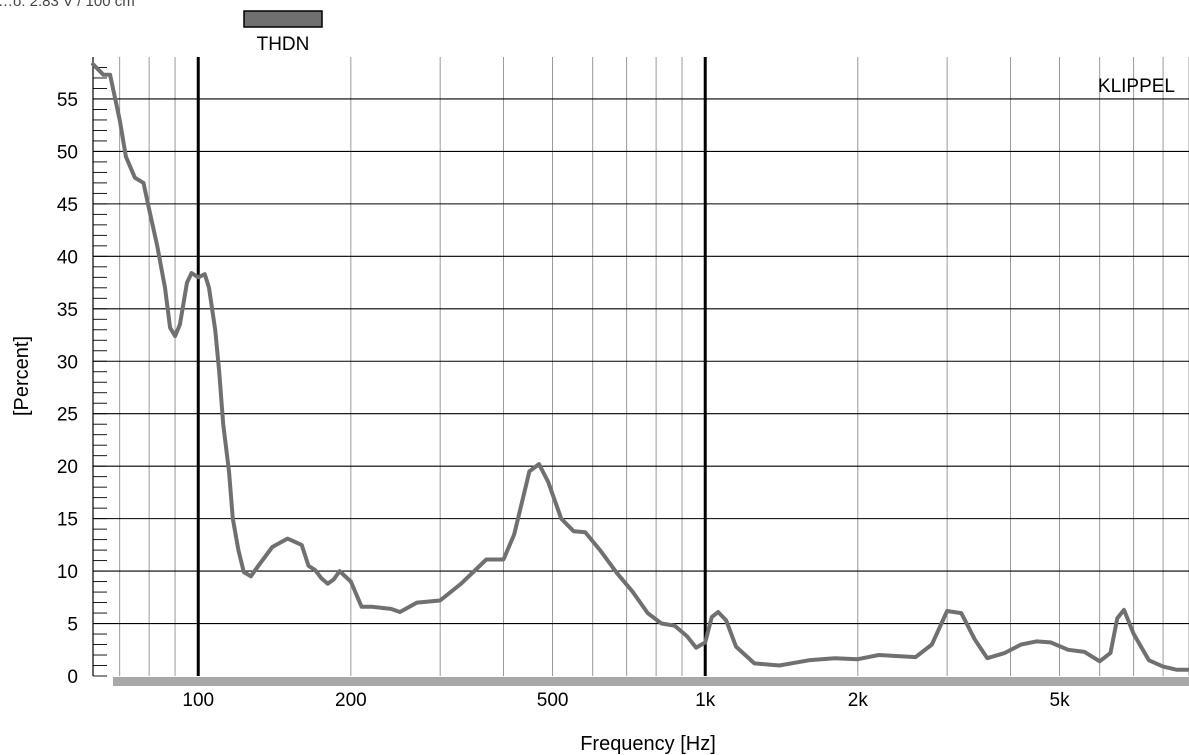 This screenshot has width=1189, height=755. I want to click on y-tick-label: 50, so click(67, 152).